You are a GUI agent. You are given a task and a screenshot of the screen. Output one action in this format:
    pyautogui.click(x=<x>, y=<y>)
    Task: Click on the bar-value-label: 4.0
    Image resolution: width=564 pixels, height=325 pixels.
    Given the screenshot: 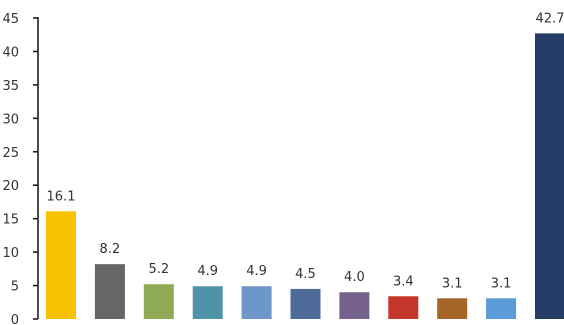 What is the action you would take?
    pyautogui.click(x=354, y=277)
    